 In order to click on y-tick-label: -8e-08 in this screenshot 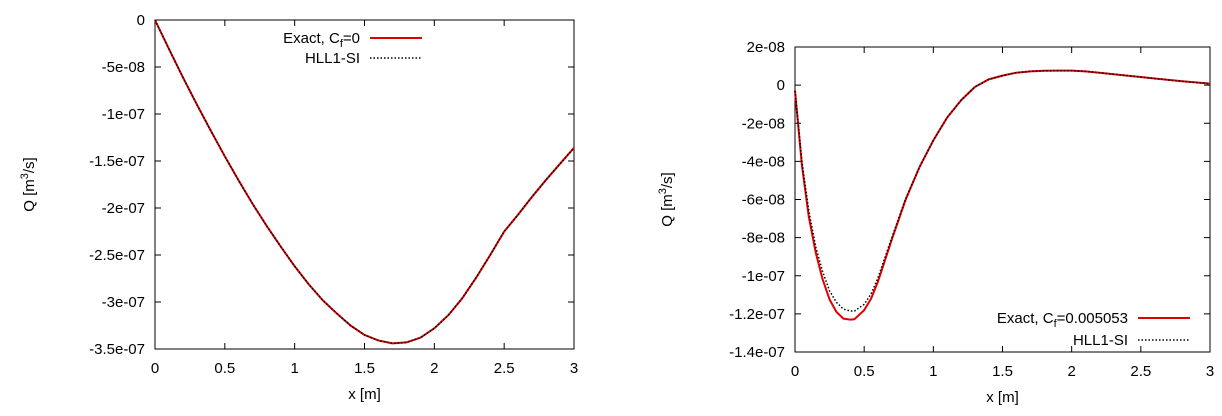, I will do `click(763, 238)`.